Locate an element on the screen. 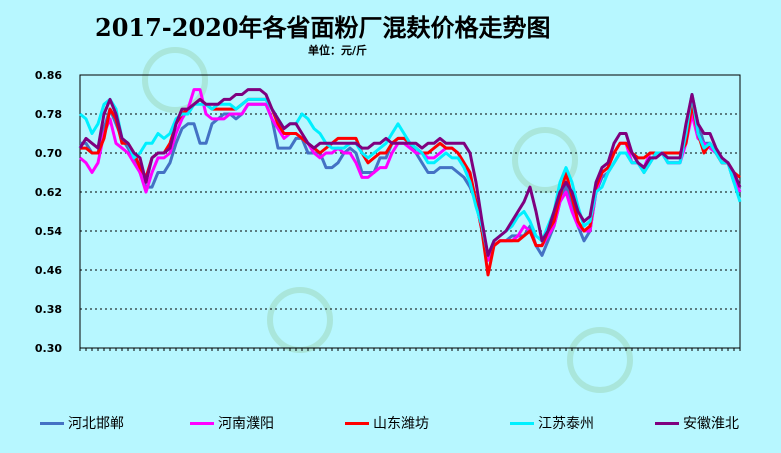 This screenshot has width=781, height=453. legend-label: 山东潍坊 is located at coordinates (401, 424).